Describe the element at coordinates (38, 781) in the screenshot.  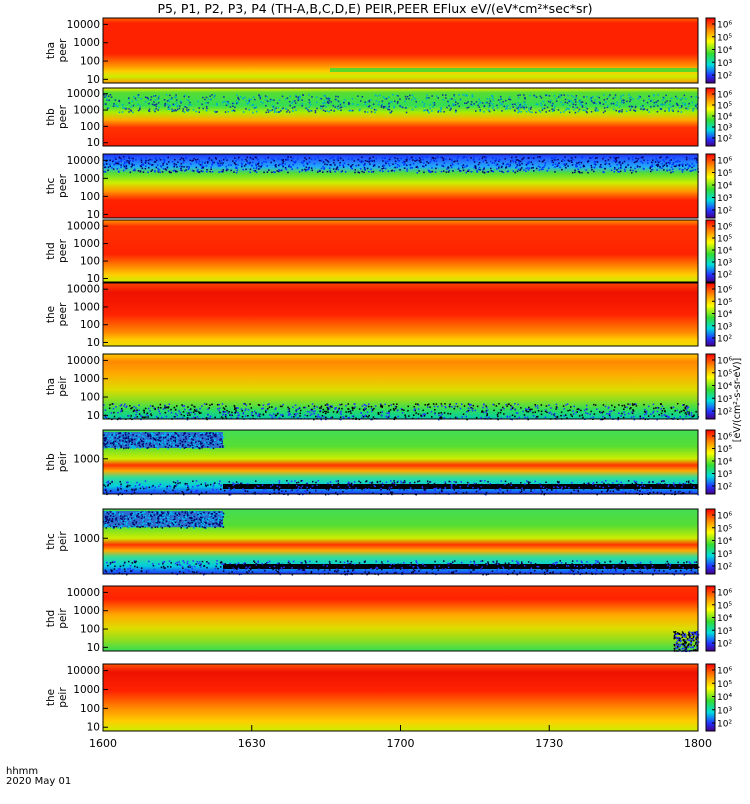
I see `x-footer-date: 2020 May 01` at that location.